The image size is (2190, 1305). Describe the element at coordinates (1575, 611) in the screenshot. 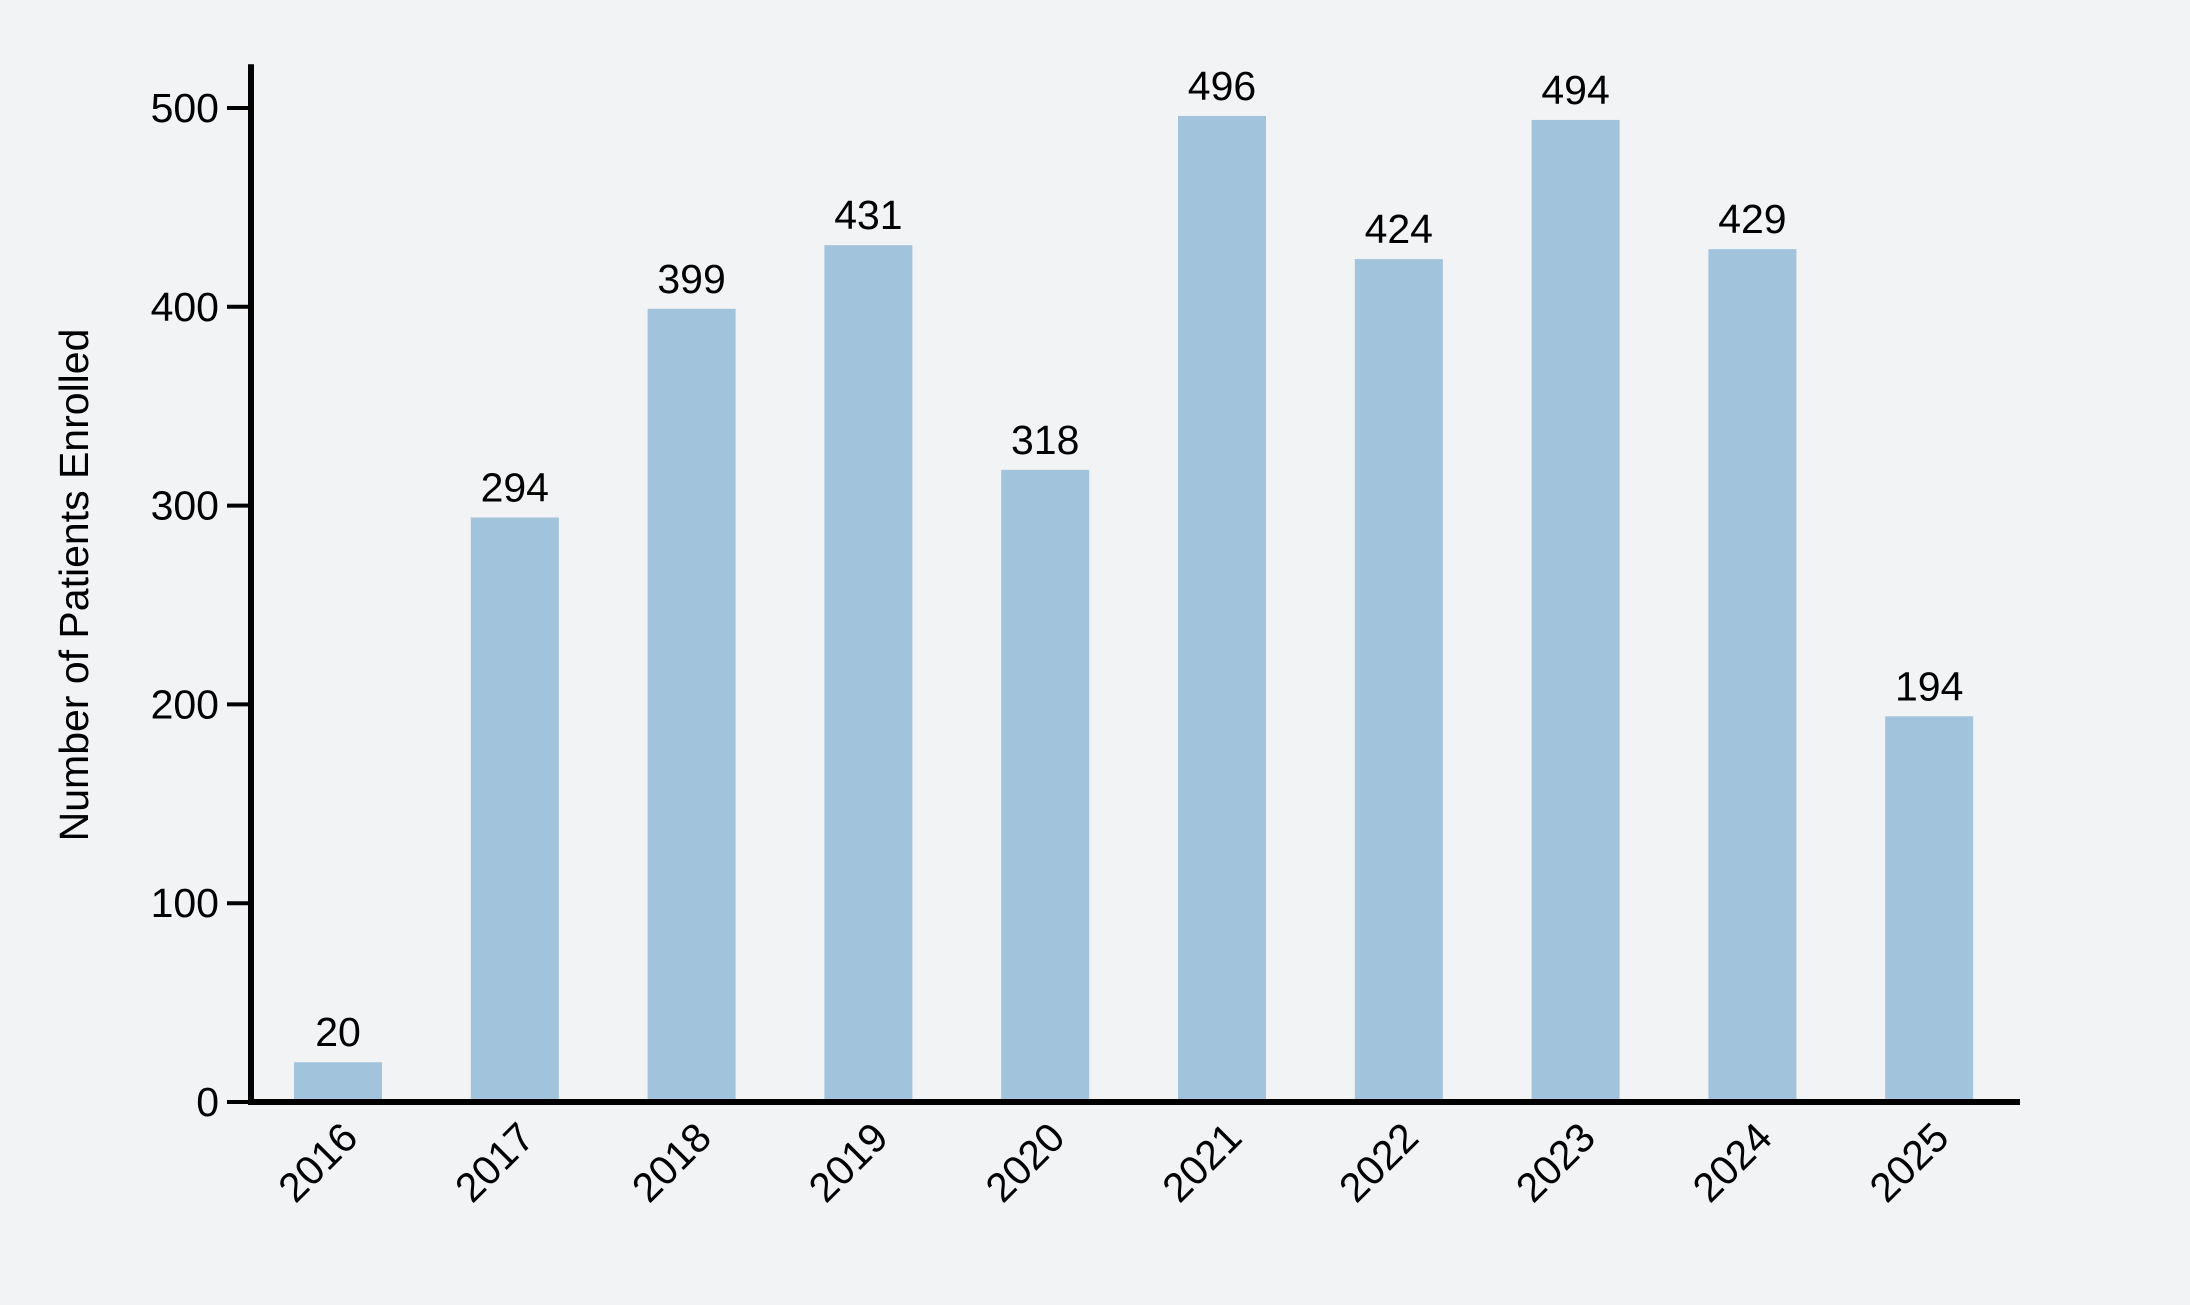

I see `bar-2023` at that location.